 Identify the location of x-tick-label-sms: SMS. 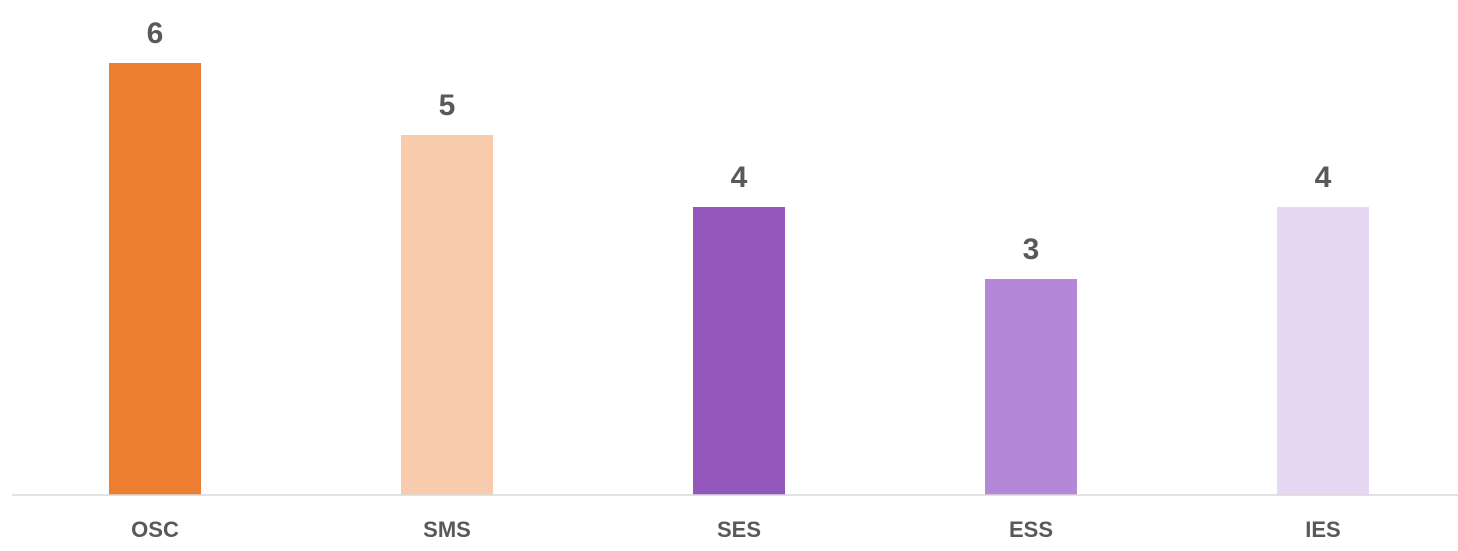
(447, 529).